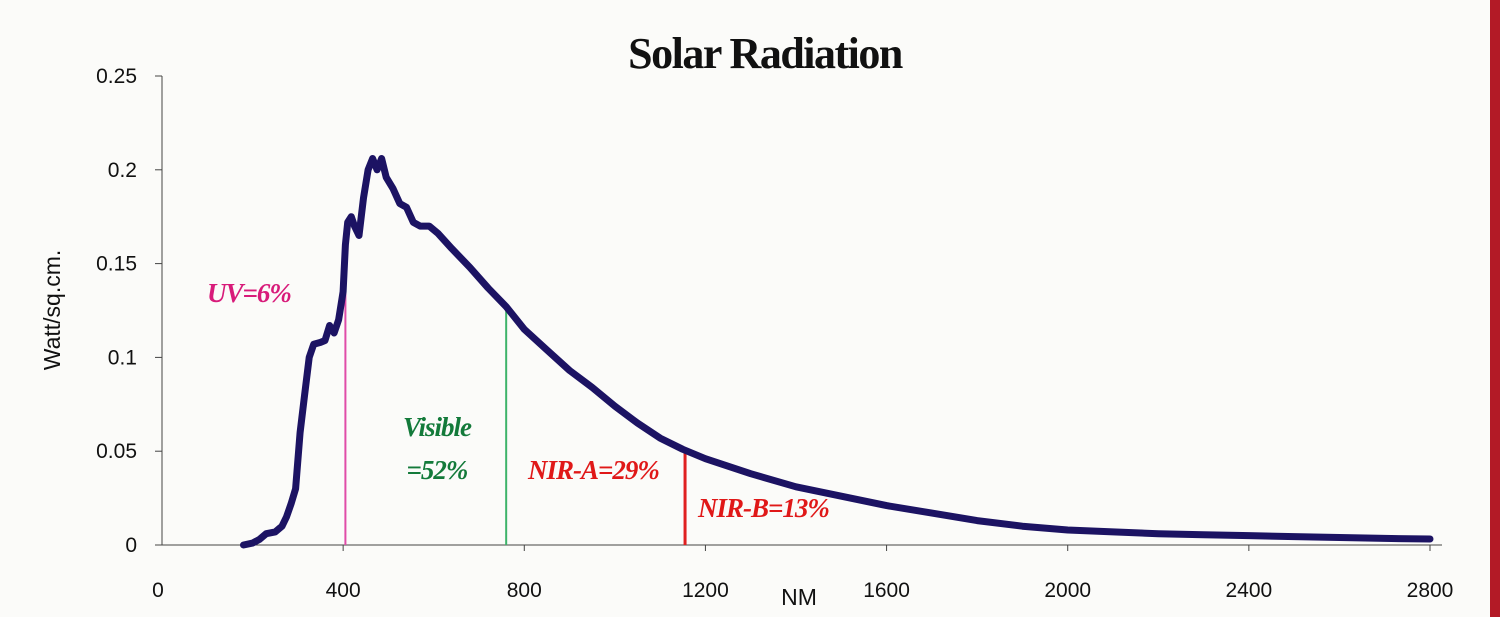 Image resolution: width=1500 pixels, height=617 pixels. What do you see at coordinates (129, 311) in the screenshot?
I see `y-axis-ticks: 0 0.05 0.1 0.15 0.2 0.25` at bounding box center [129, 311].